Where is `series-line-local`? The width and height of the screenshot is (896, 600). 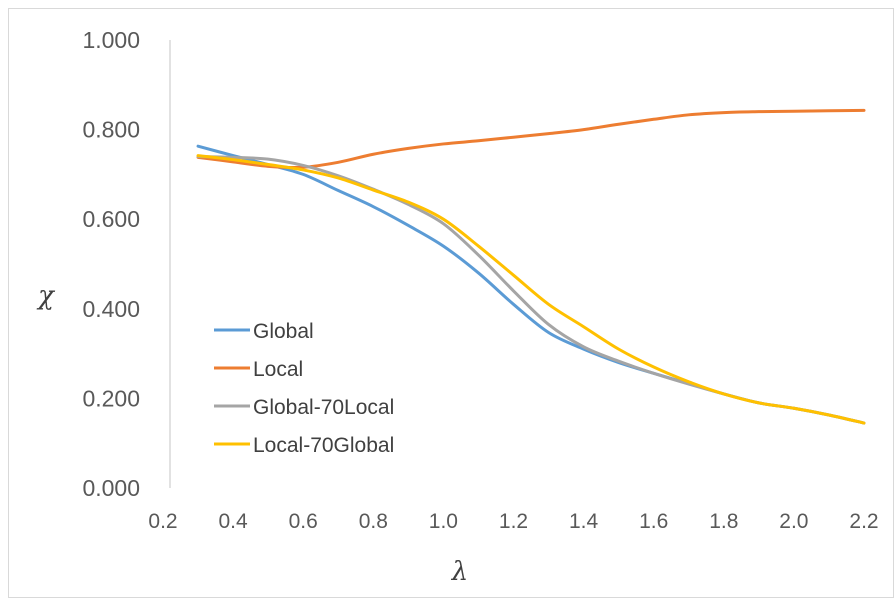
series-line-local is located at coordinates (531, 139).